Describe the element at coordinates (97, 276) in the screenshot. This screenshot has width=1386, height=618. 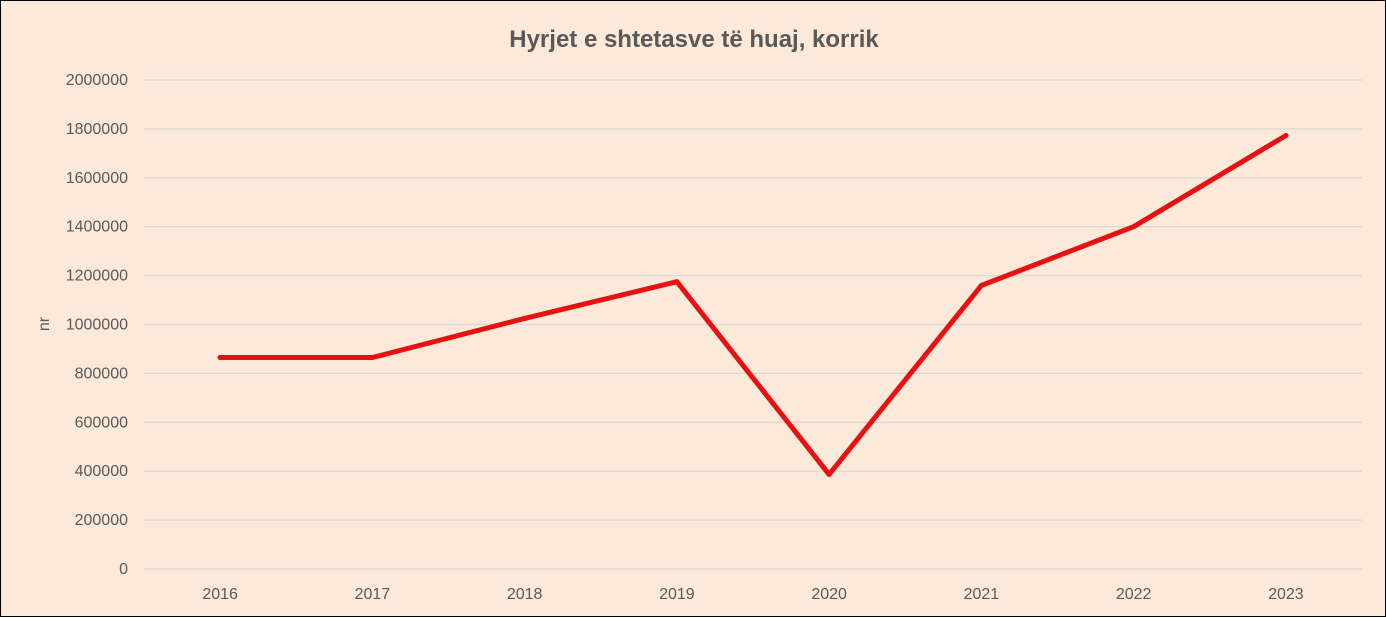
I see `y-tick-label: 1200000` at that location.